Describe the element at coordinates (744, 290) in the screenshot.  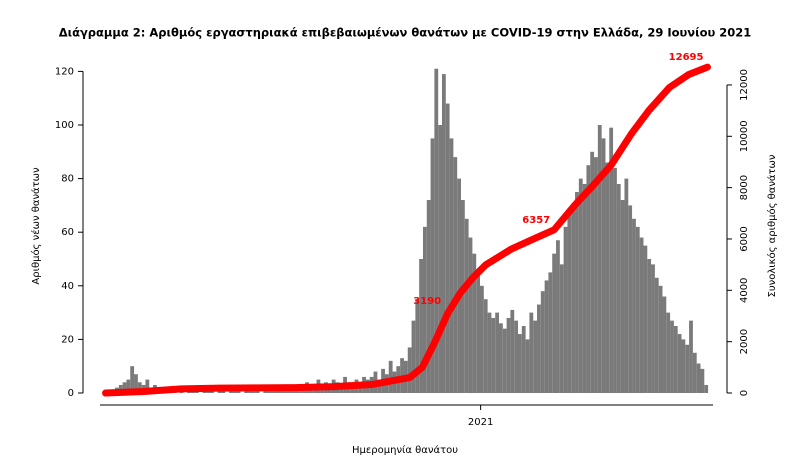
I see `y2-tick-label: 4000` at that location.